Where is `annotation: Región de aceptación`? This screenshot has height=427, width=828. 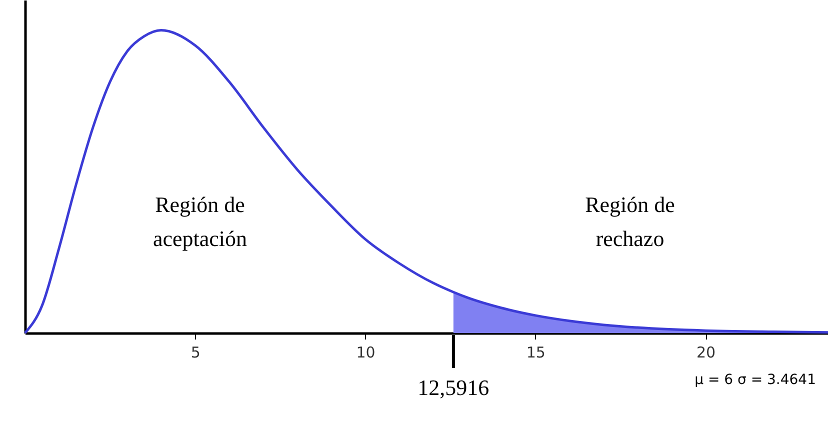
annotation: Región de aceptación is located at coordinates (200, 221).